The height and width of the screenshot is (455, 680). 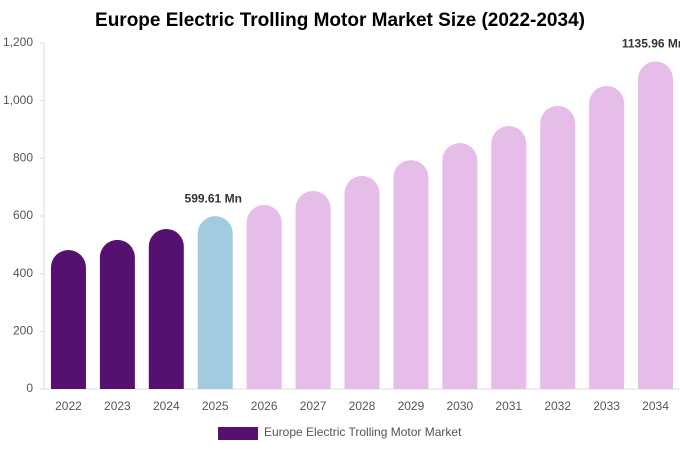 I want to click on y-tick-label: 400, so click(x=23, y=273).